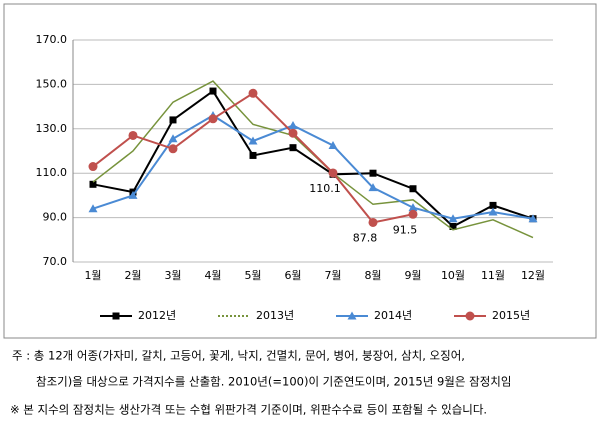  What do you see at coordinates (52, 83) in the screenshot?
I see `y-tick-label: 150.0` at bounding box center [52, 83].